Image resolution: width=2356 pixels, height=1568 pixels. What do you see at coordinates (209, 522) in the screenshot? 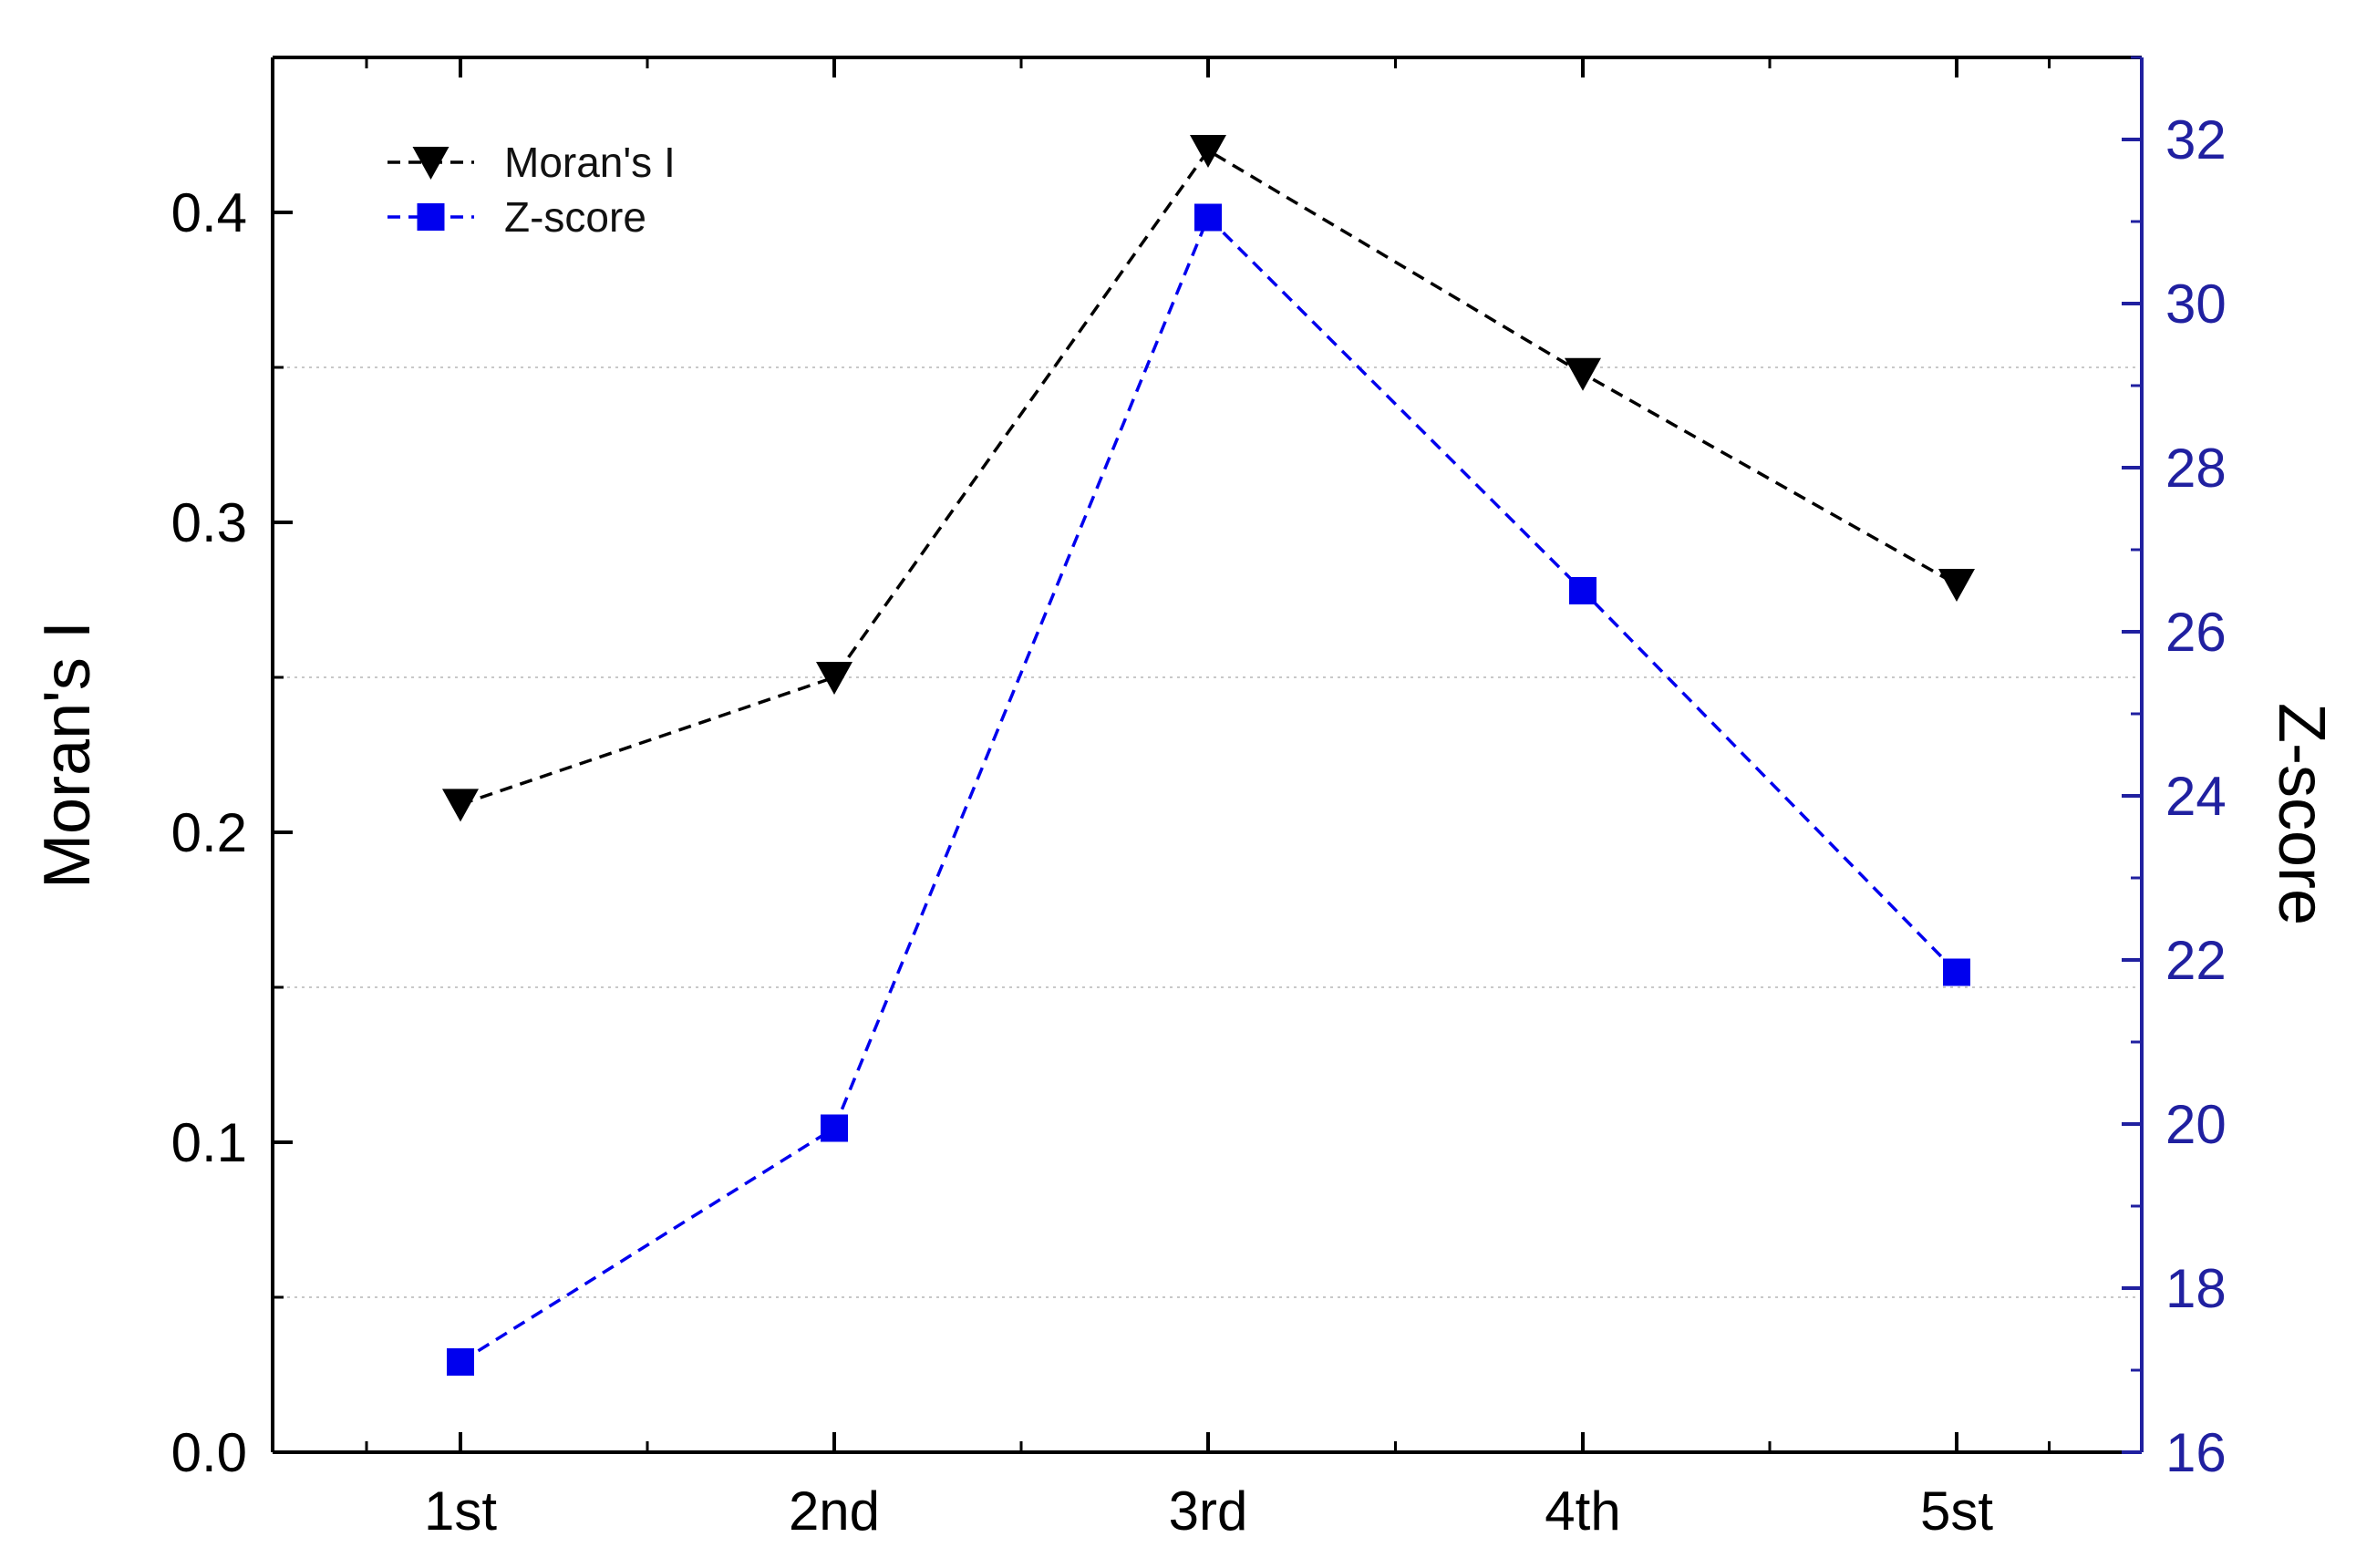
I see `left-tick-label: 0.3` at bounding box center [209, 522].